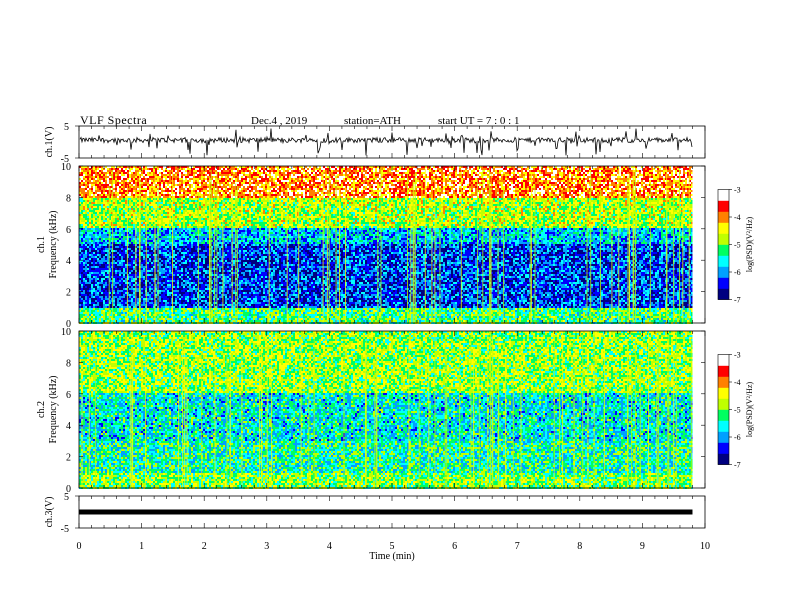  Describe the element at coordinates (49, 142) in the screenshot. I see `ch1-waveform-ylabel: ch.1(V)` at that location.